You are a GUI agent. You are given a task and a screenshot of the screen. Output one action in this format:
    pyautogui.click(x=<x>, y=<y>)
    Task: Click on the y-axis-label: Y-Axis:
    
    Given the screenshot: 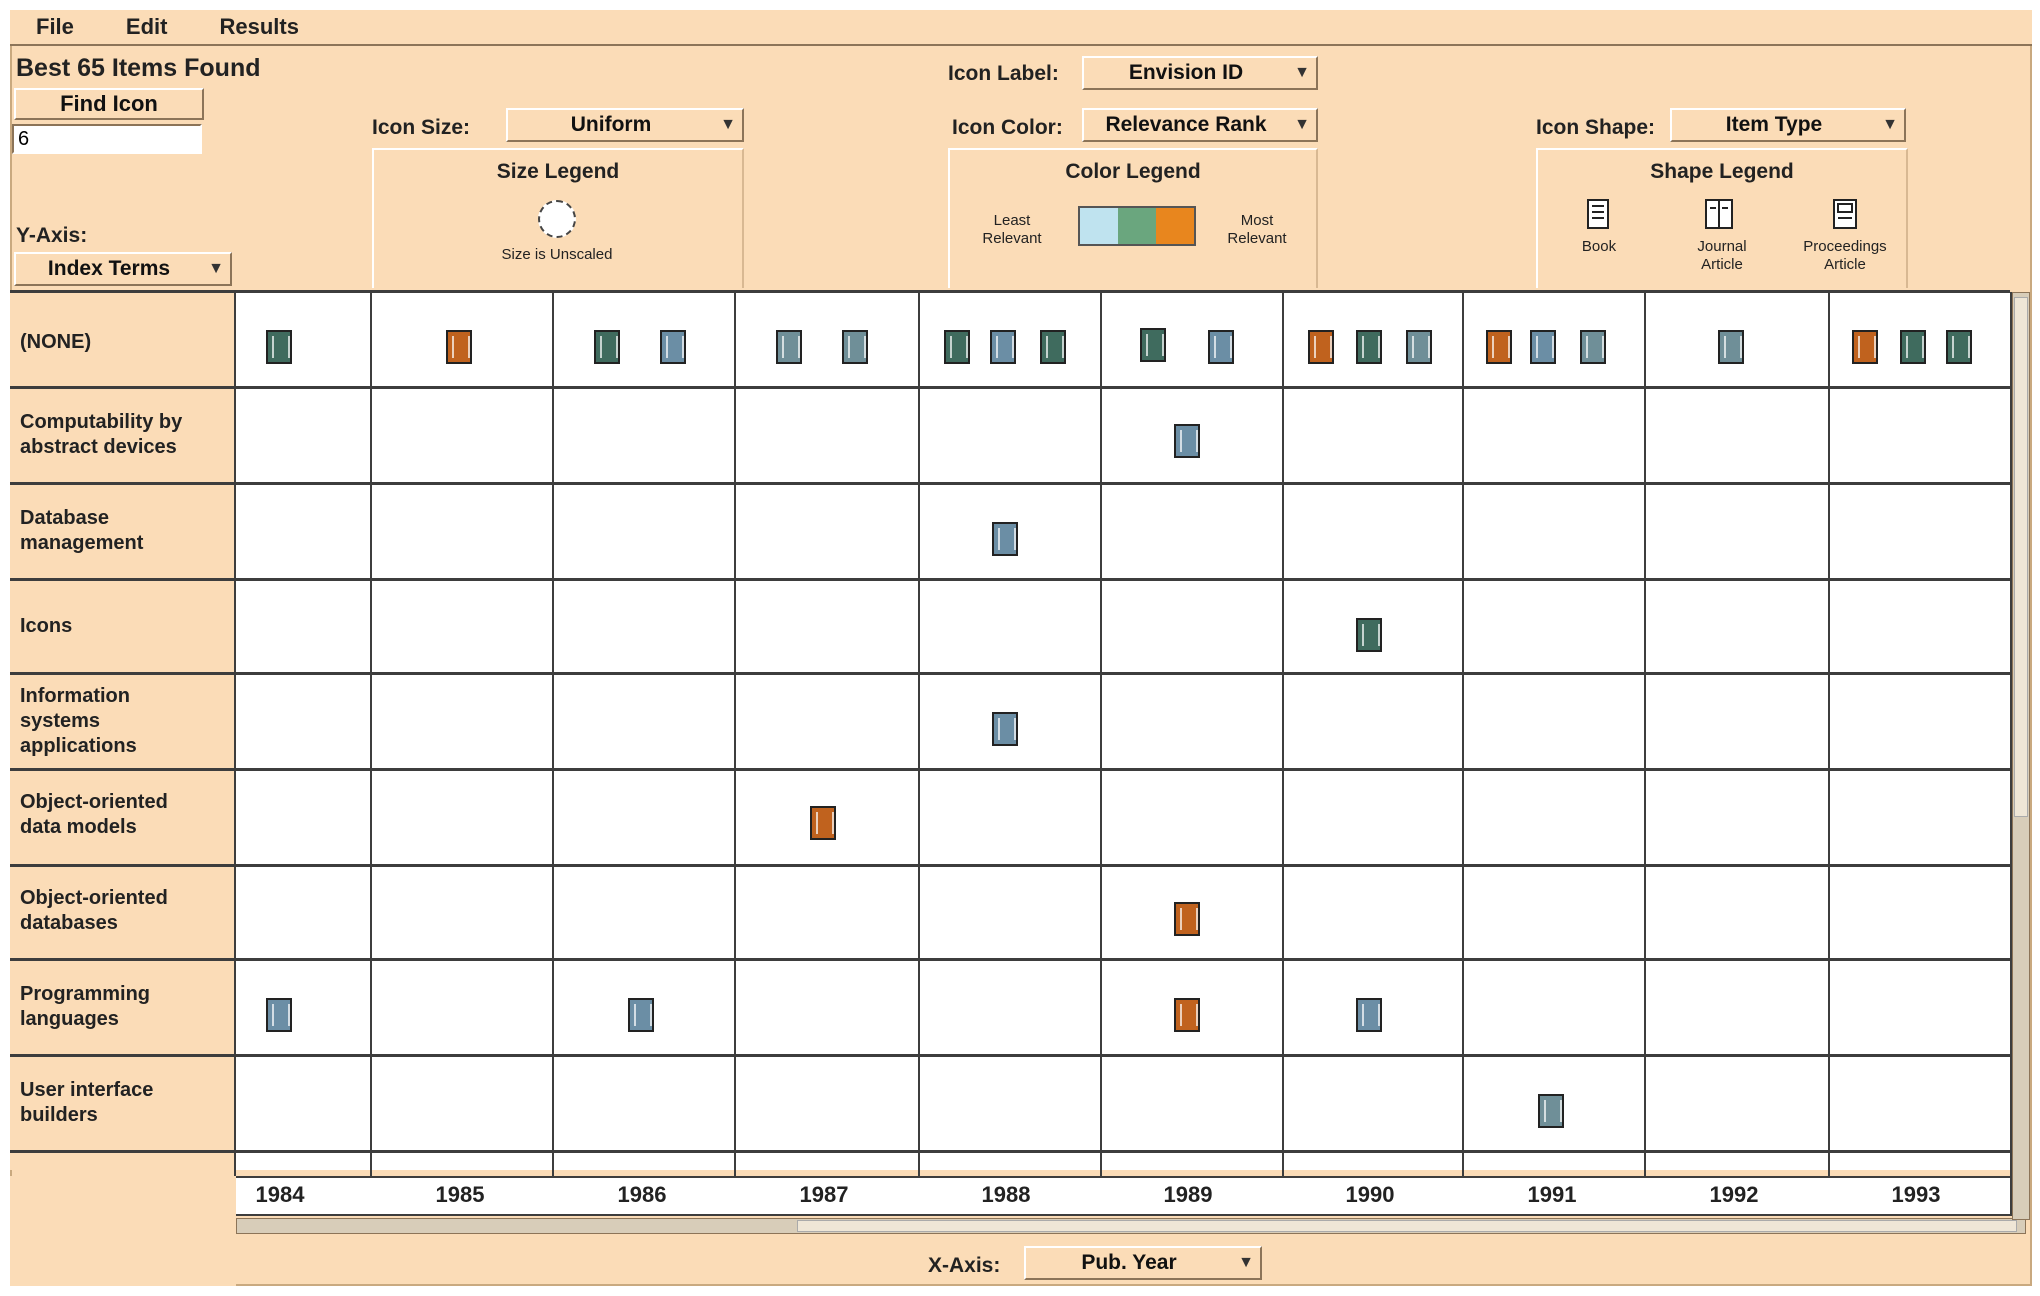 What is the action you would take?
    pyautogui.click(x=52, y=235)
    